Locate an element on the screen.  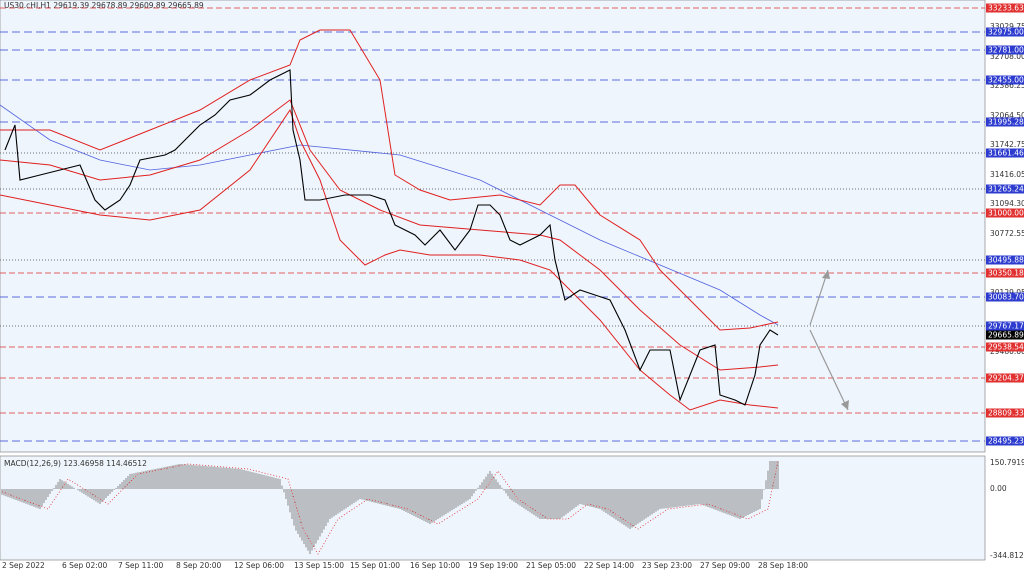
price-level-label: 31000.00 is located at coordinates (1006, 213).